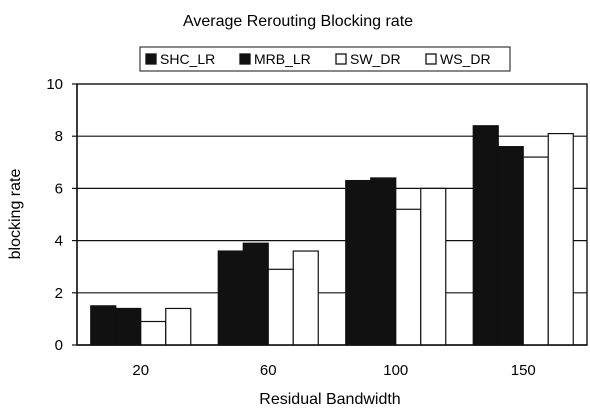  I want to click on y-tick-label: 2, so click(59, 293).